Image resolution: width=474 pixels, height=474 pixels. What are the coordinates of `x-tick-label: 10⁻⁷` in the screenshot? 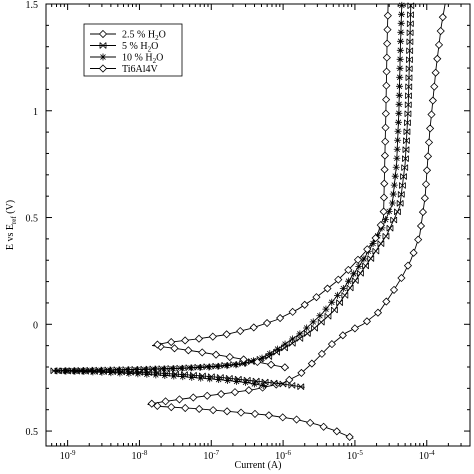 It's located at (211, 455).